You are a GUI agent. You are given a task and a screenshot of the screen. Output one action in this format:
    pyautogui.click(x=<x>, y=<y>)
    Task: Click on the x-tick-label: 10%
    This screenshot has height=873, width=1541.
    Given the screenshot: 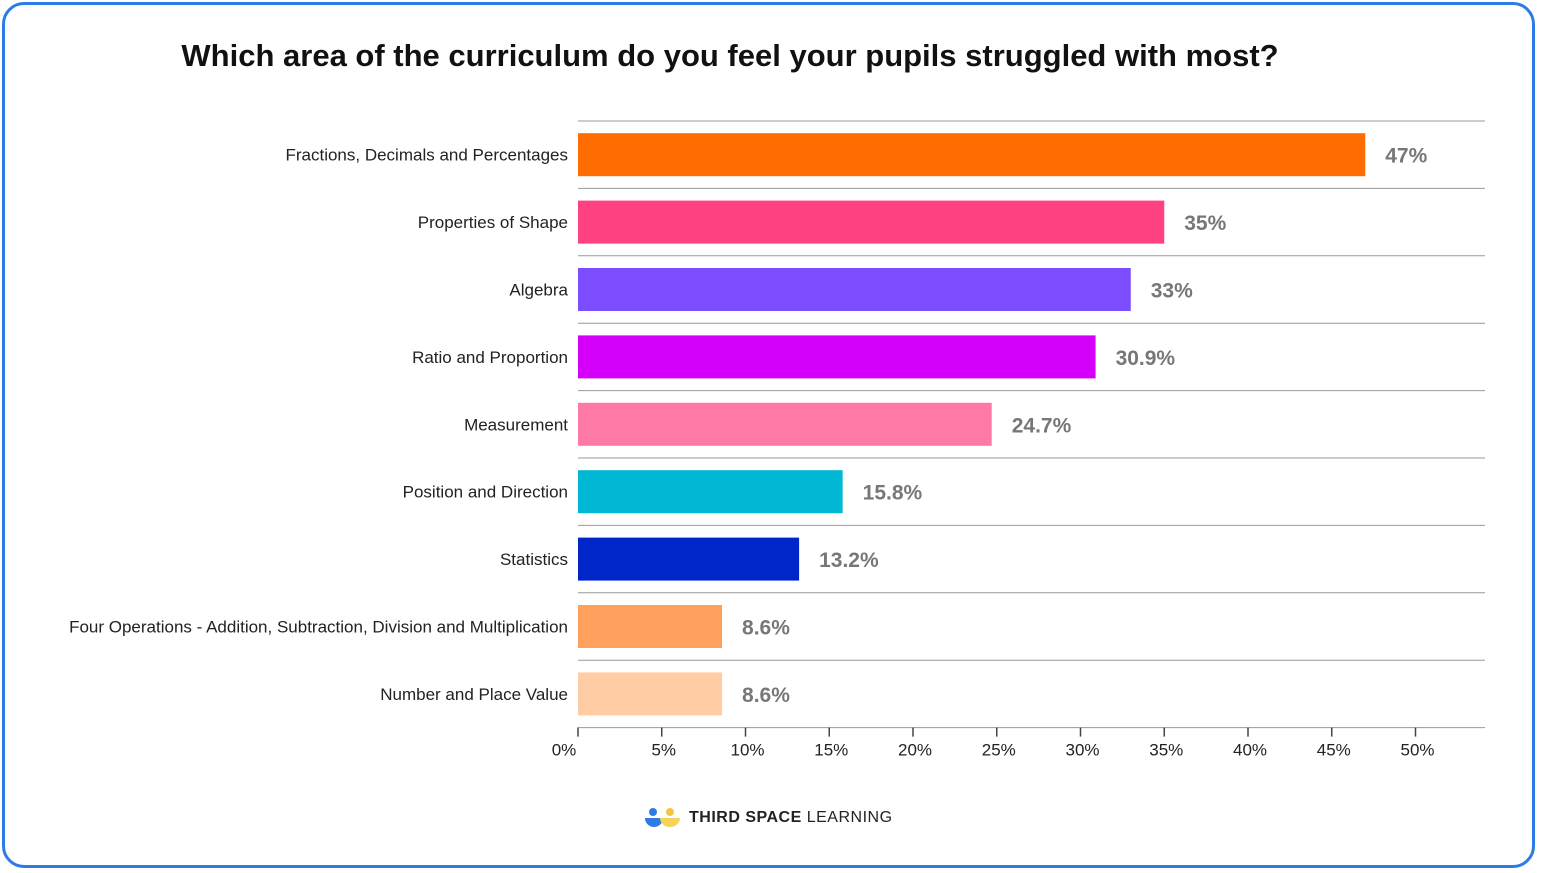 What is the action you would take?
    pyautogui.click(x=747, y=750)
    